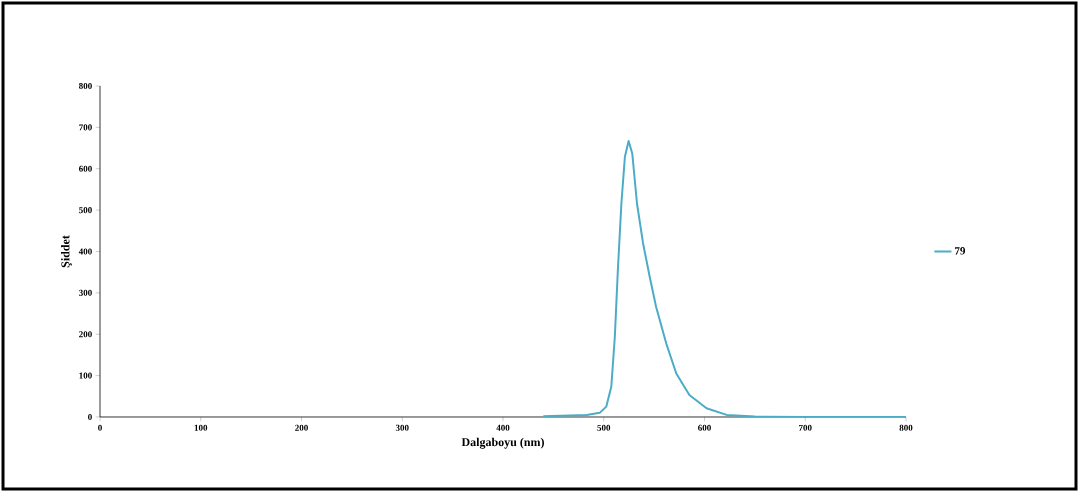 This screenshot has height=492, width=1079. Describe the element at coordinates (402, 427) in the screenshot. I see `x-tick-label: 300` at that location.